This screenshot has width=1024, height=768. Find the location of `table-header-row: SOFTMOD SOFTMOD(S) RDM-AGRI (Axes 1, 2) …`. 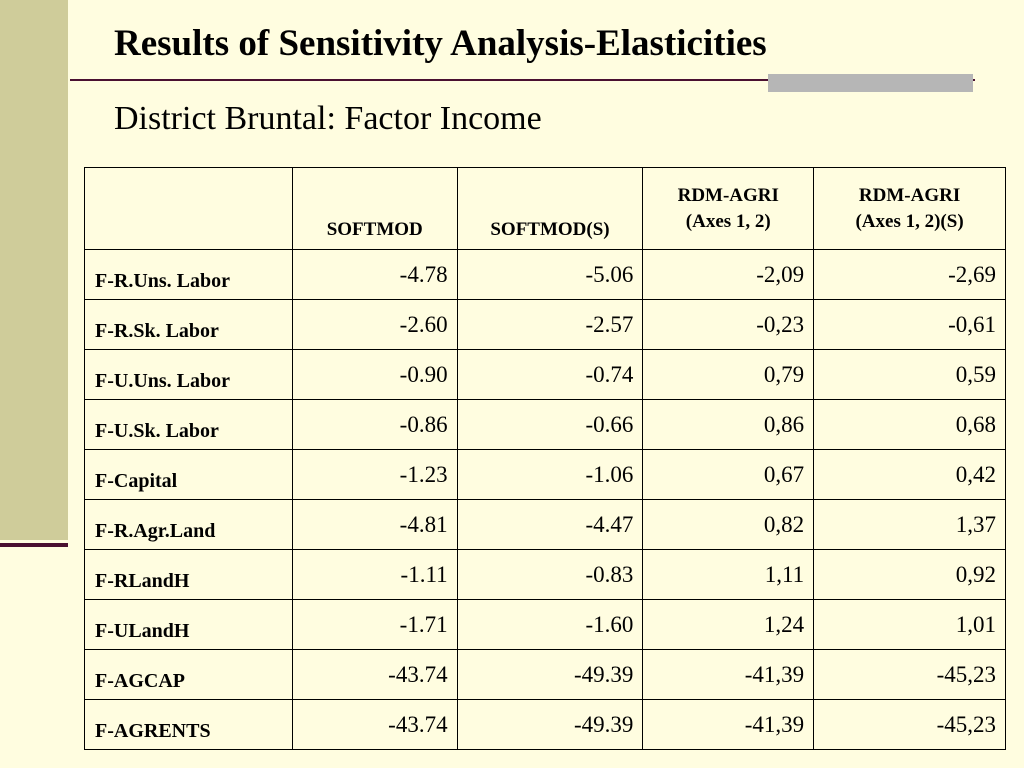

table-header-row: SOFTMOD SOFTMOD(S) RDM-AGRI (Axes 1, 2) … is located at coordinates (545, 208).